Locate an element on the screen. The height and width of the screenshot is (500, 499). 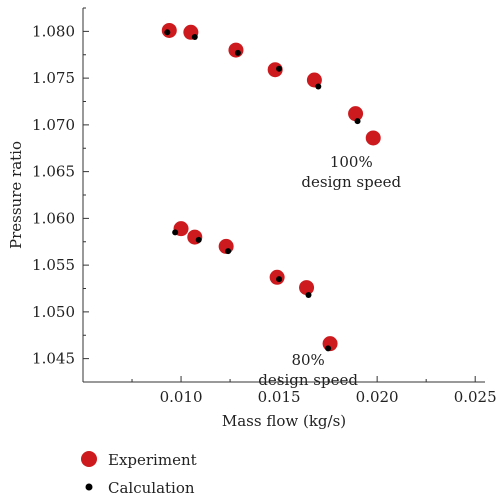
y-tick-label: 1.075 is located at coordinates (53, 78).